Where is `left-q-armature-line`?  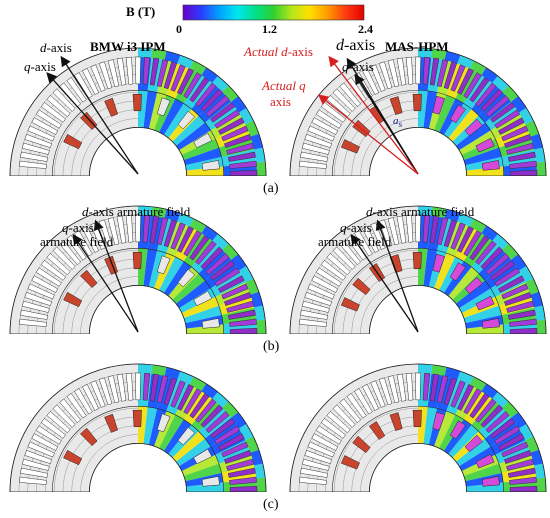
left-q-armature-line is located at coordinates (105, 283).